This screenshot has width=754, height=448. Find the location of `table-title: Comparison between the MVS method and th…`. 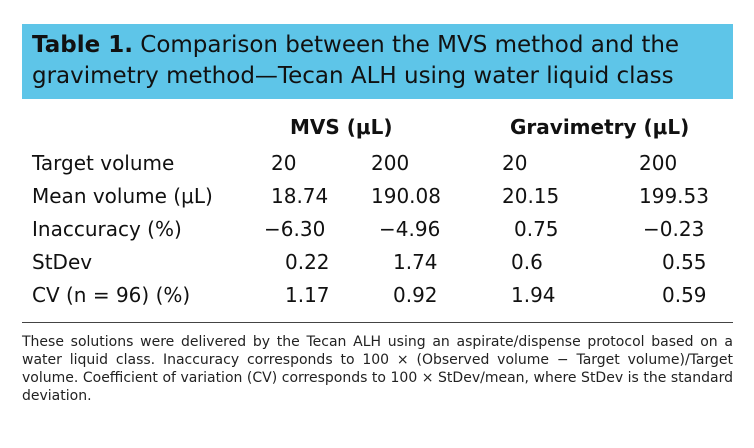

table-title: Comparison between the MVS method and th… is located at coordinates (356, 60).